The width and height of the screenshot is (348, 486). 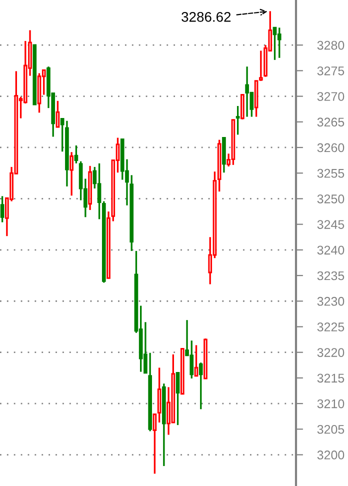 I want to click on y-tick-label: 3225, so click(x=330, y=327).